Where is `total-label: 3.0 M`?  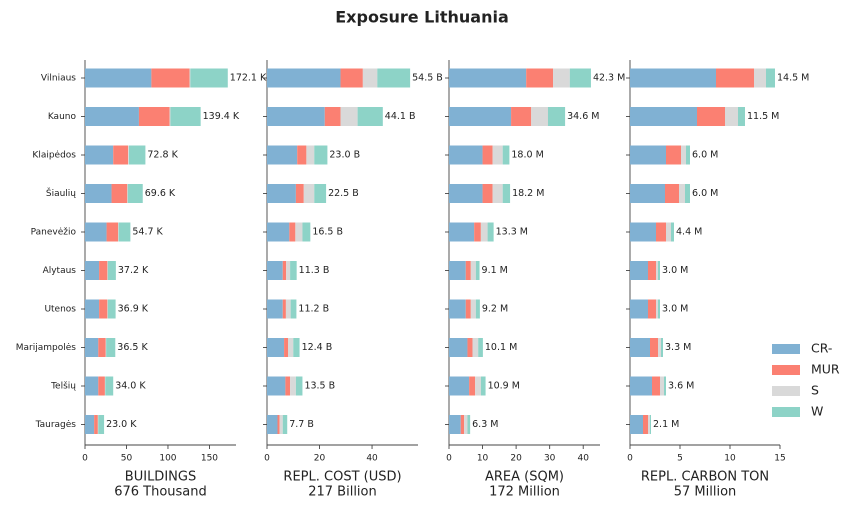
total-label: 3.0 M is located at coordinates (675, 270).